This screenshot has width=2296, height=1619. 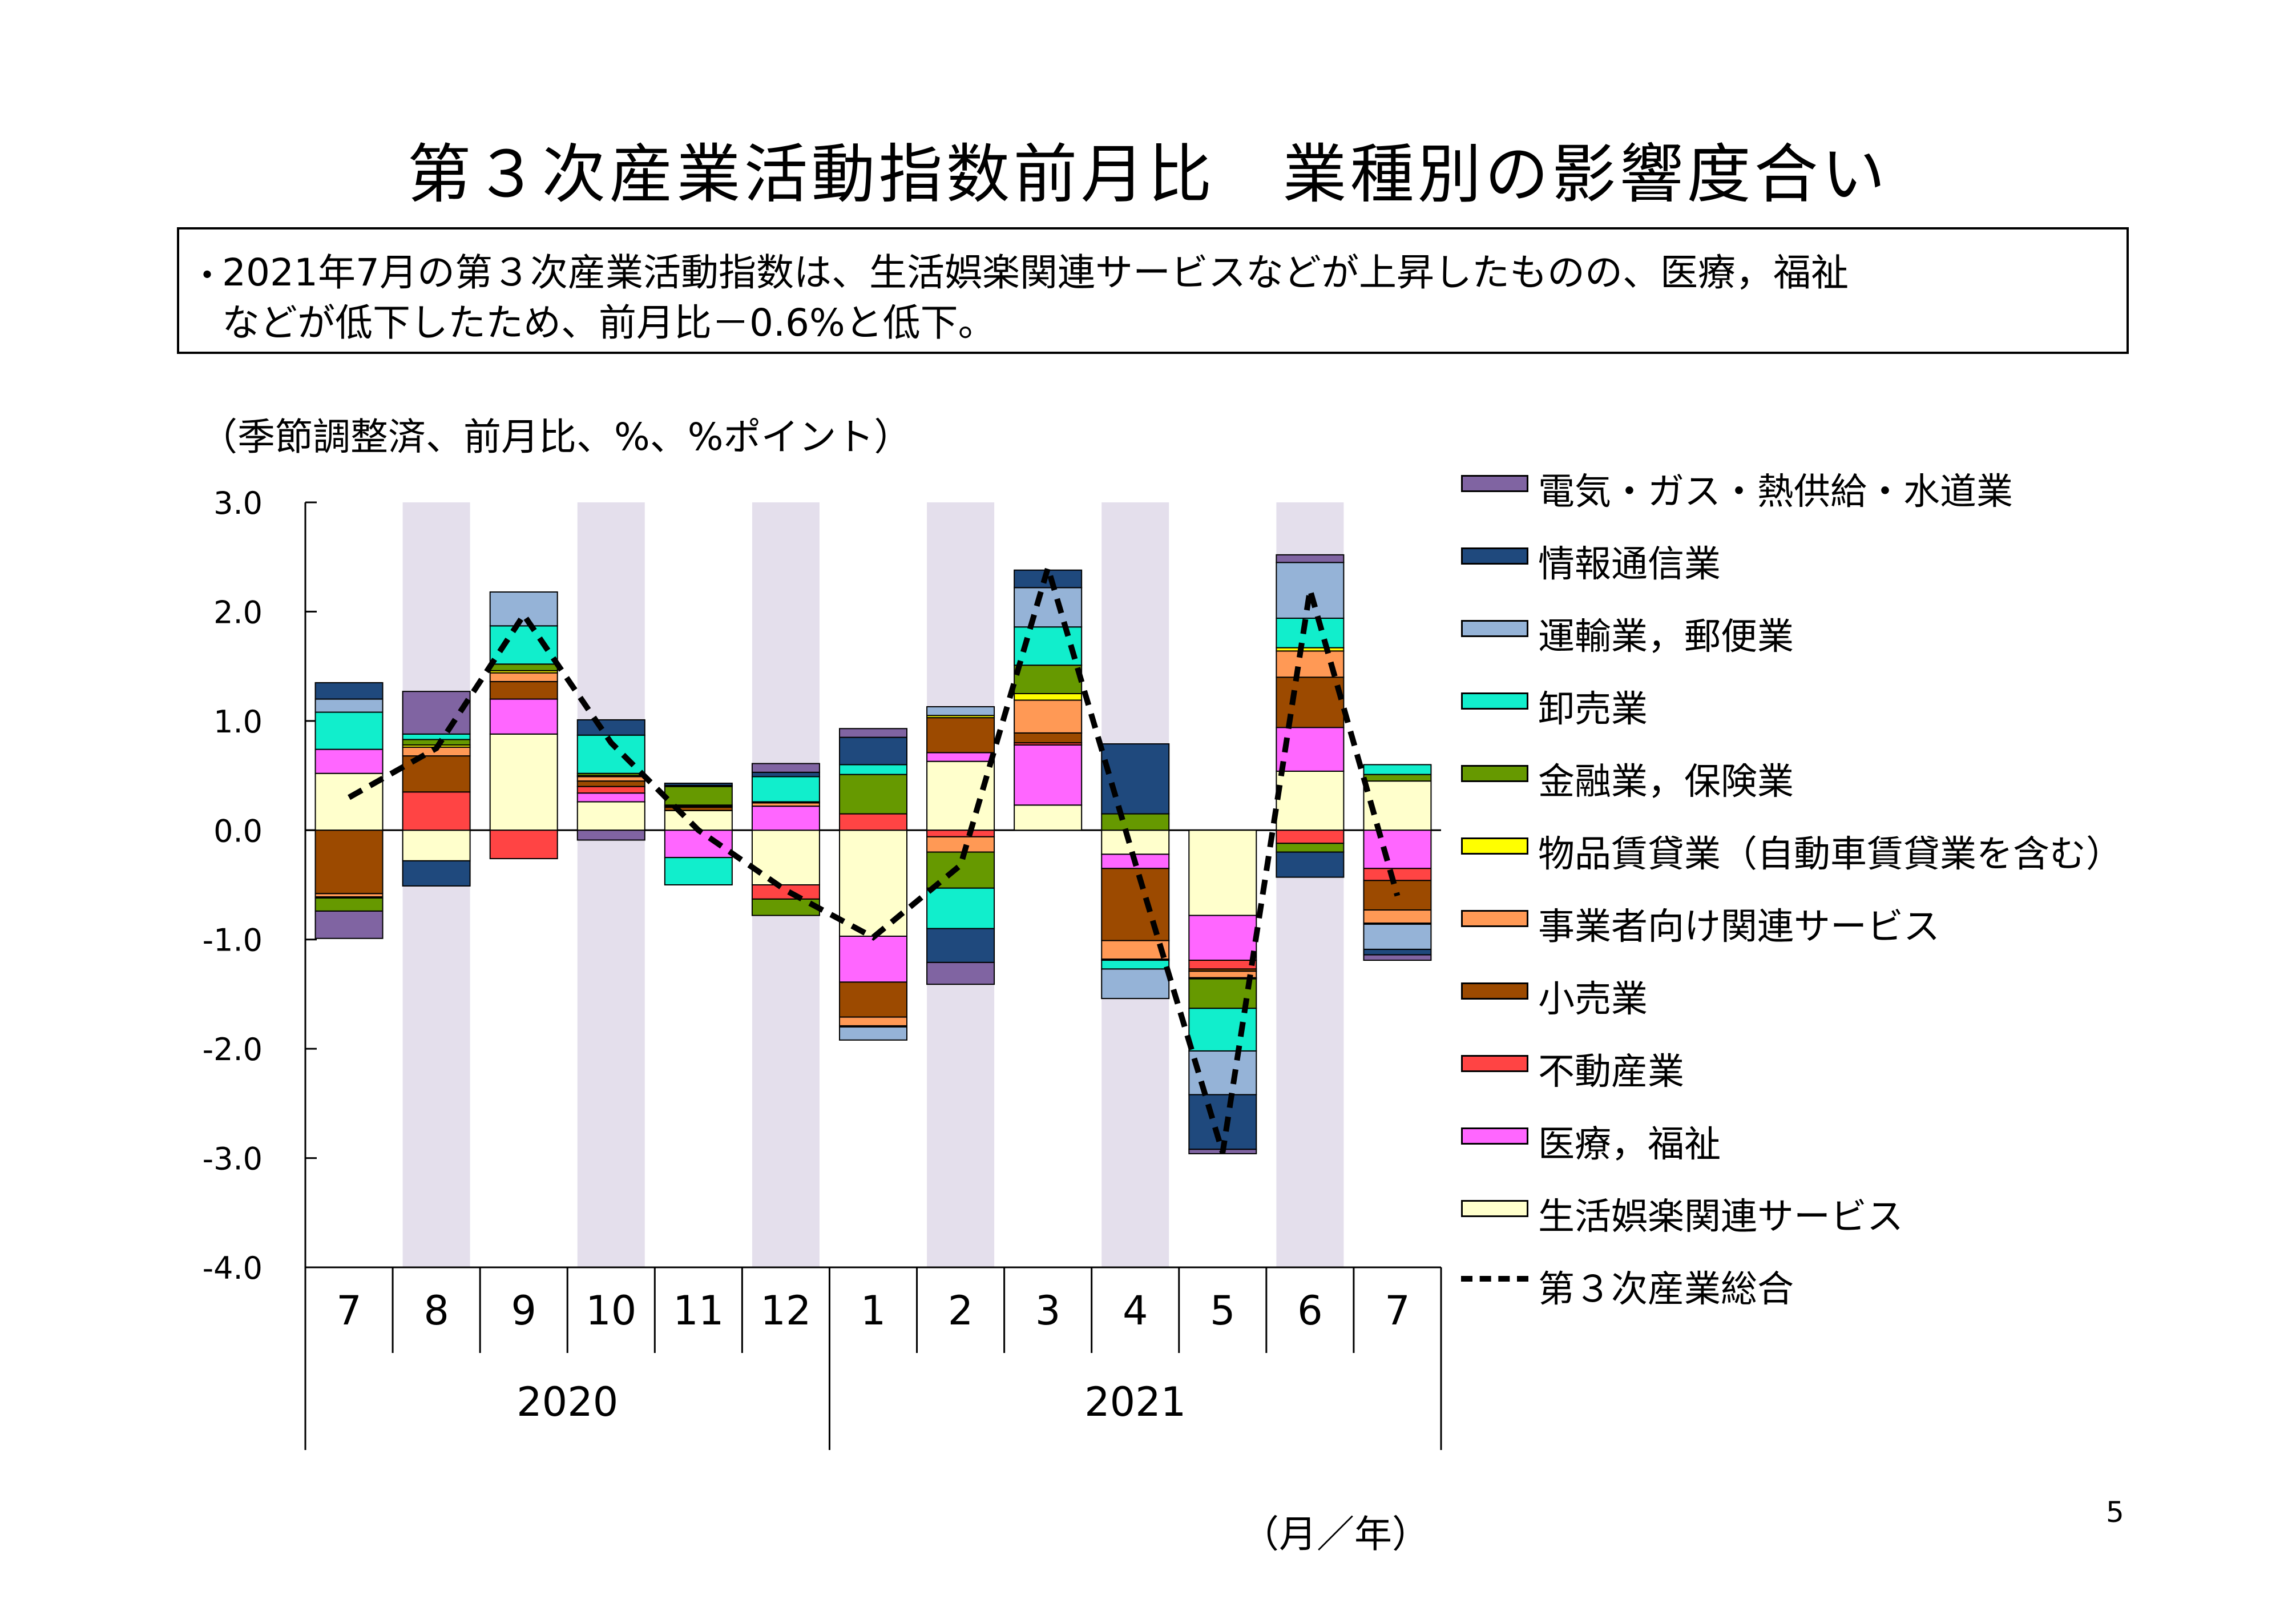 I want to click on y-tick-label: 2.0, so click(x=238, y=612).